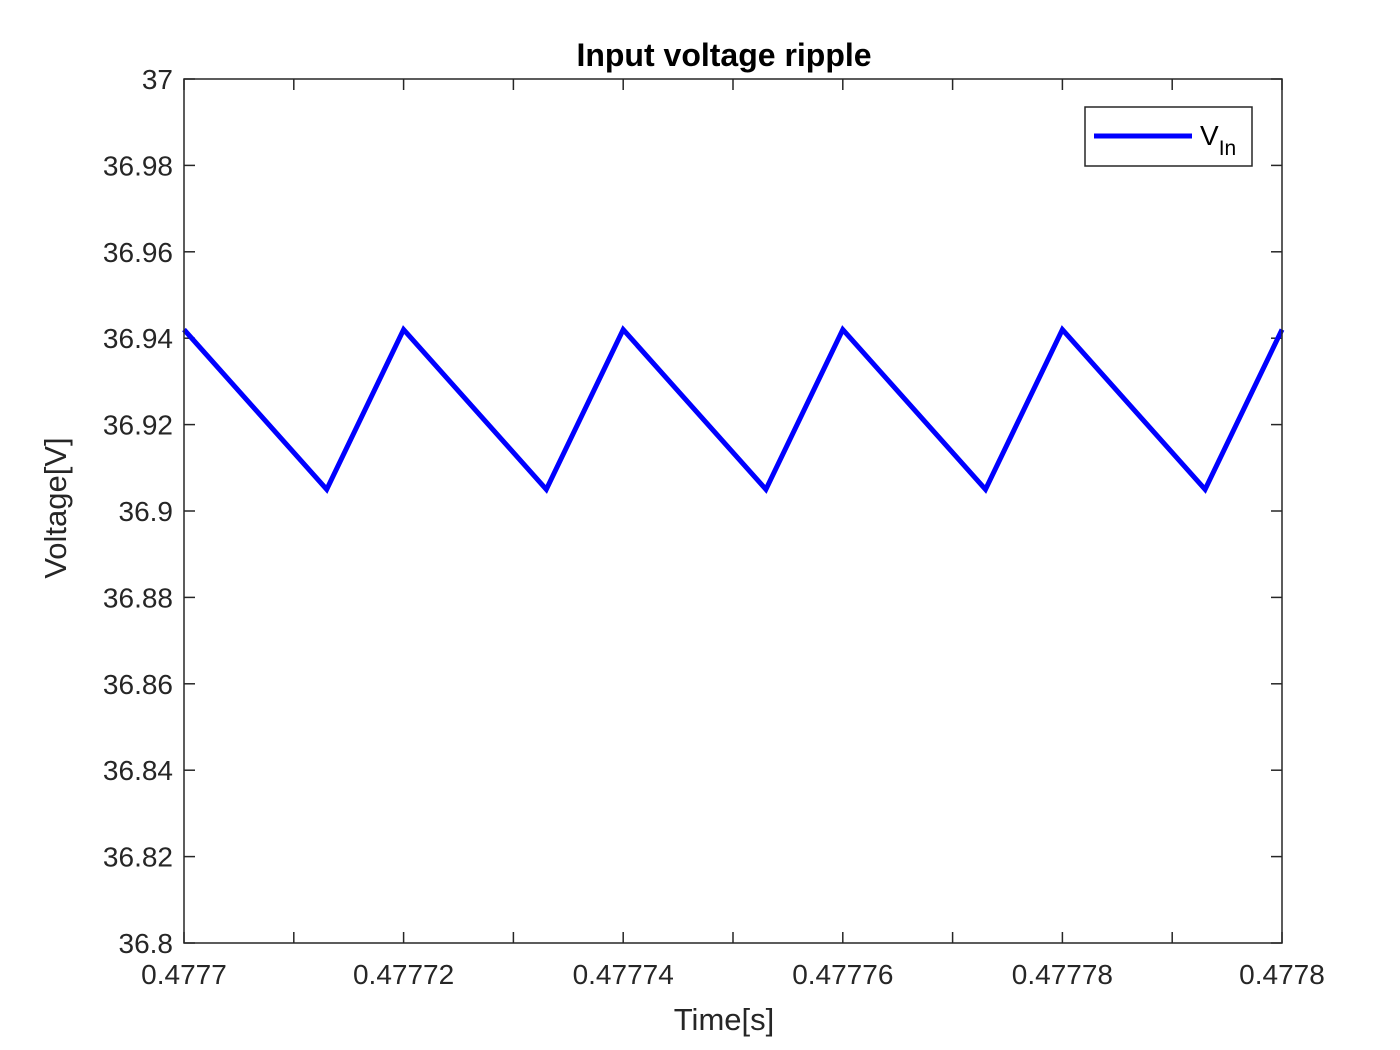  Describe the element at coordinates (146, 511) in the screenshot. I see `y-tick-label: 36.9` at that location.